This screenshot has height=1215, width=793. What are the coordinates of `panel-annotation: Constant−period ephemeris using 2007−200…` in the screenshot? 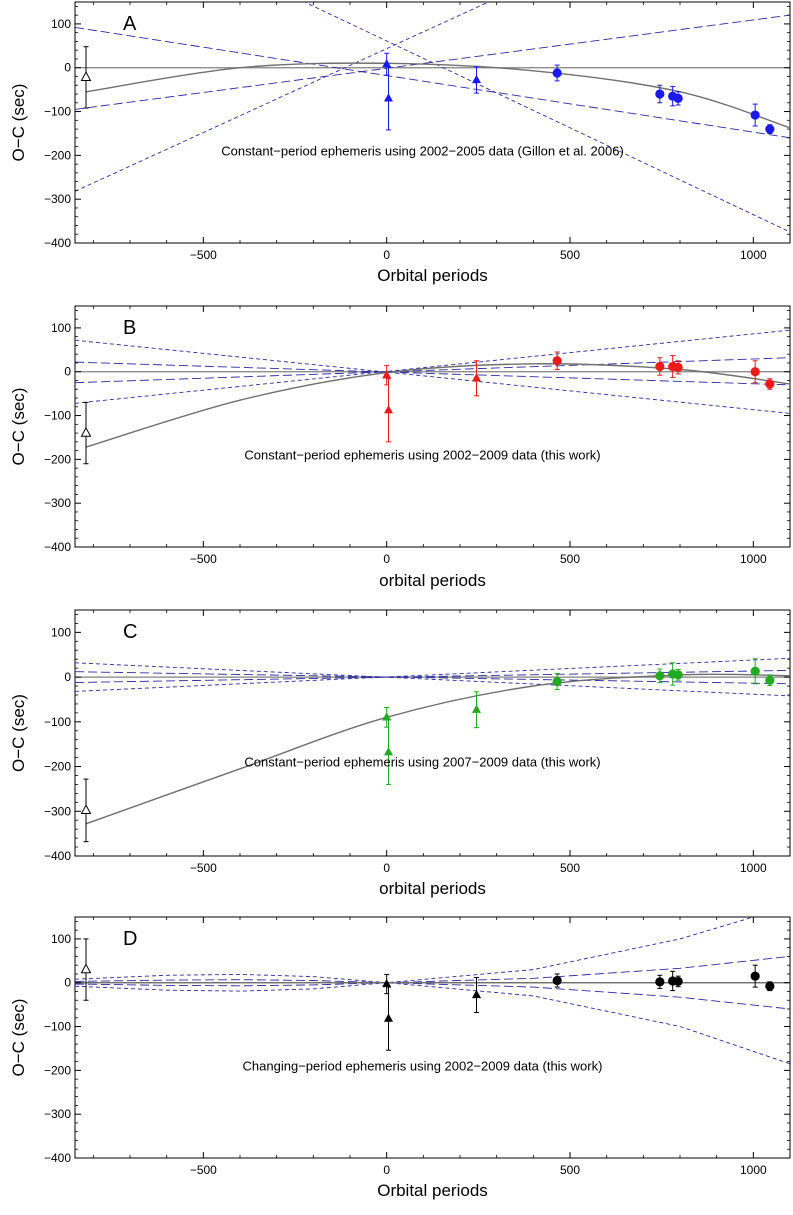 It's located at (422, 762).